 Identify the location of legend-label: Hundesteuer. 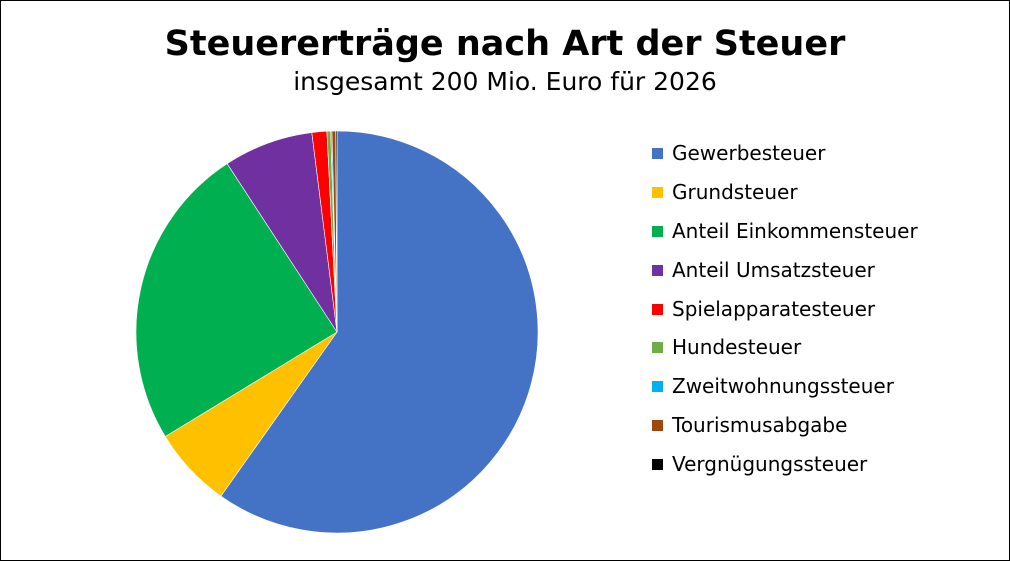
(737, 347).